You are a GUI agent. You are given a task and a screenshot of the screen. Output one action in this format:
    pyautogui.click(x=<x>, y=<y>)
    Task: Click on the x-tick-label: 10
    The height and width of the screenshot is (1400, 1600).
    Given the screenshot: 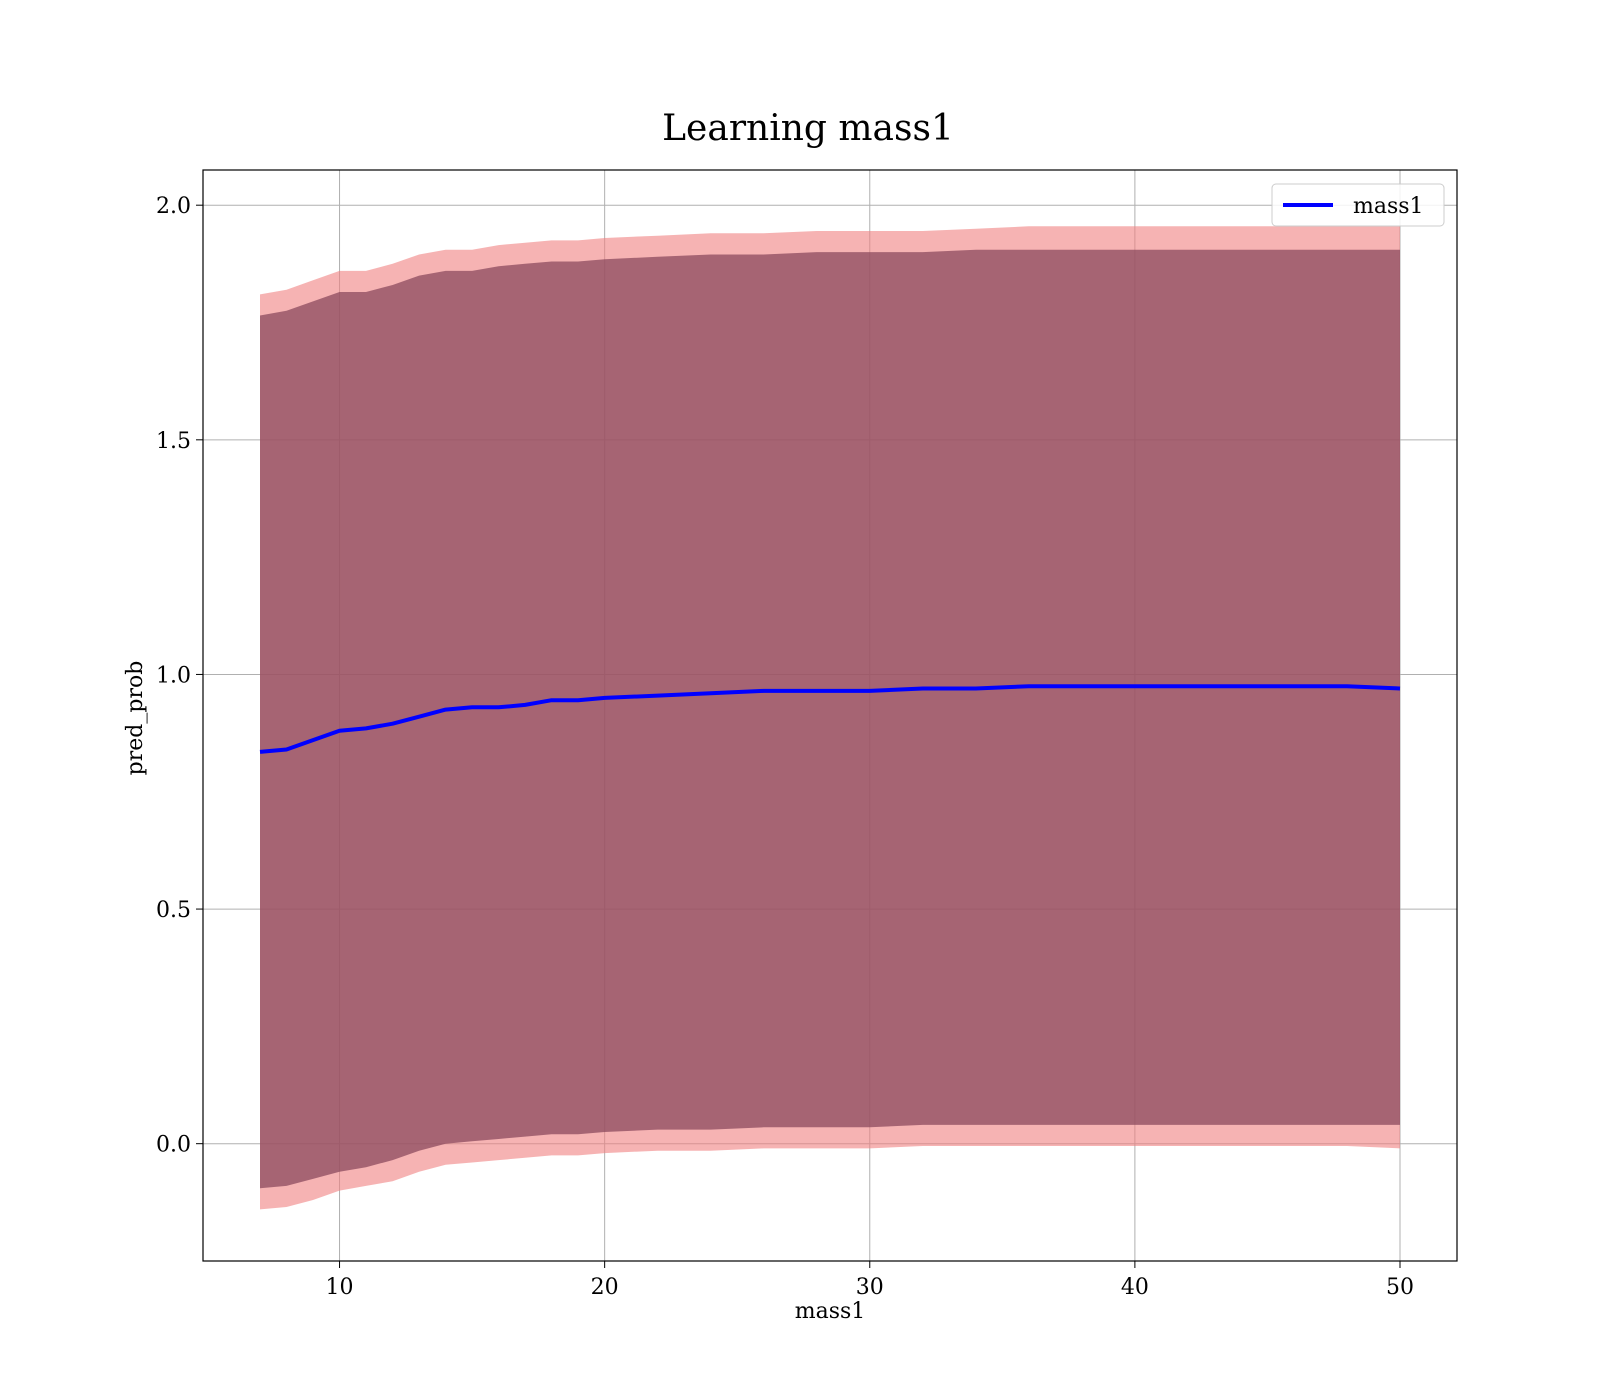 What is the action you would take?
    pyautogui.click(x=340, y=1287)
    